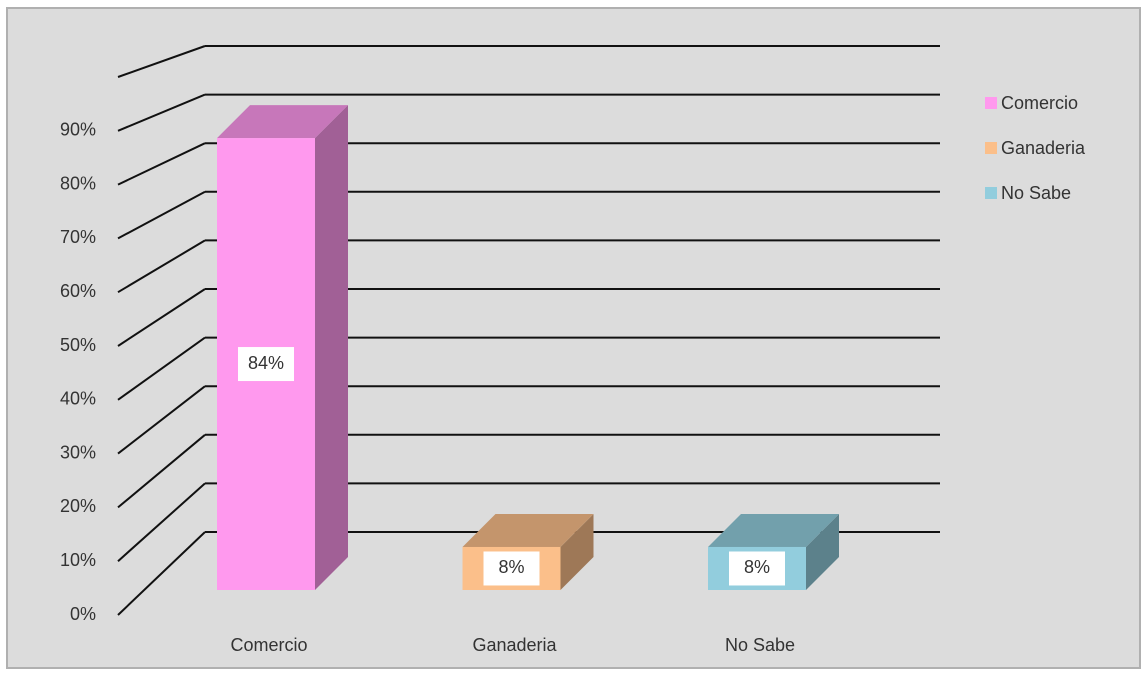  I want to click on legend-label: No Sabe, so click(1036, 193).